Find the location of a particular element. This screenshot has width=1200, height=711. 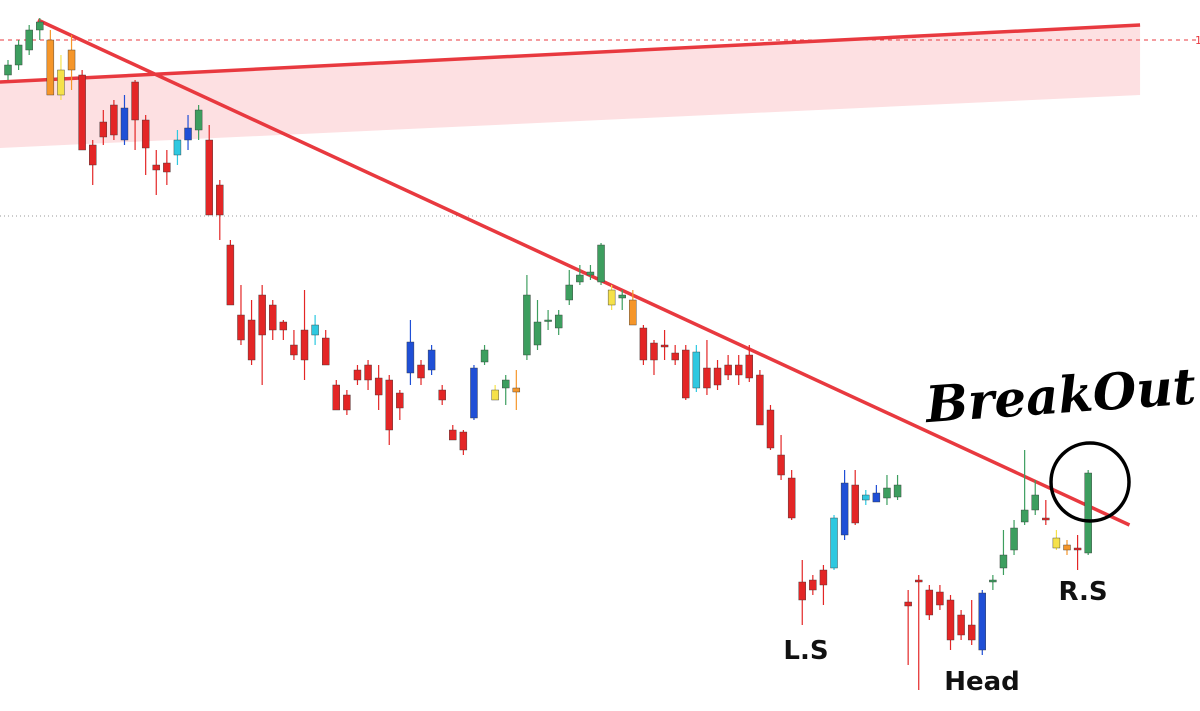

left-shoulder-label: L.S is located at coordinates (805, 651).